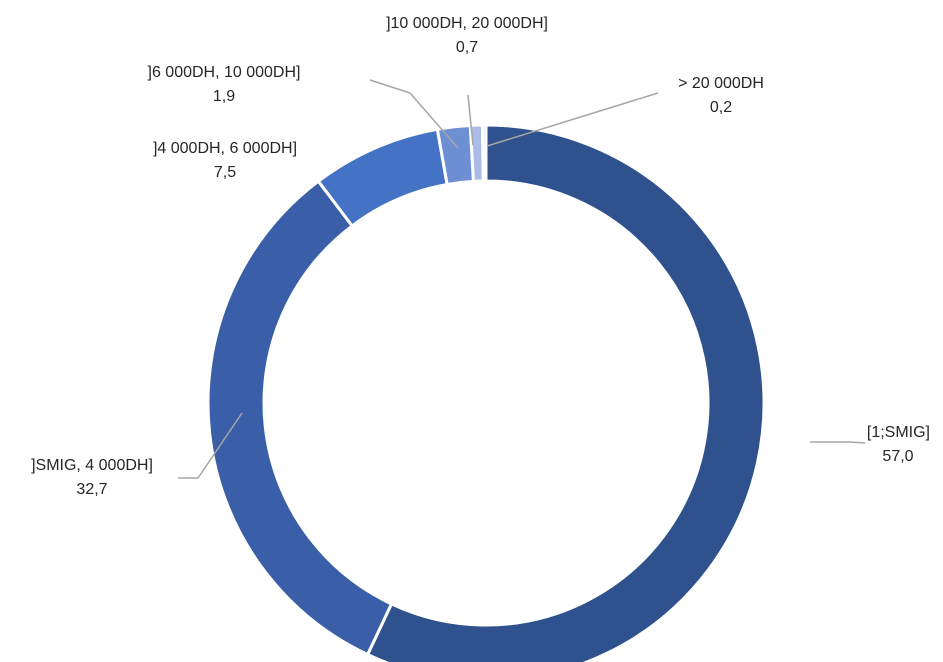 The height and width of the screenshot is (662, 943). What do you see at coordinates (224, 96) in the screenshot?
I see `value-label: 1,9` at bounding box center [224, 96].